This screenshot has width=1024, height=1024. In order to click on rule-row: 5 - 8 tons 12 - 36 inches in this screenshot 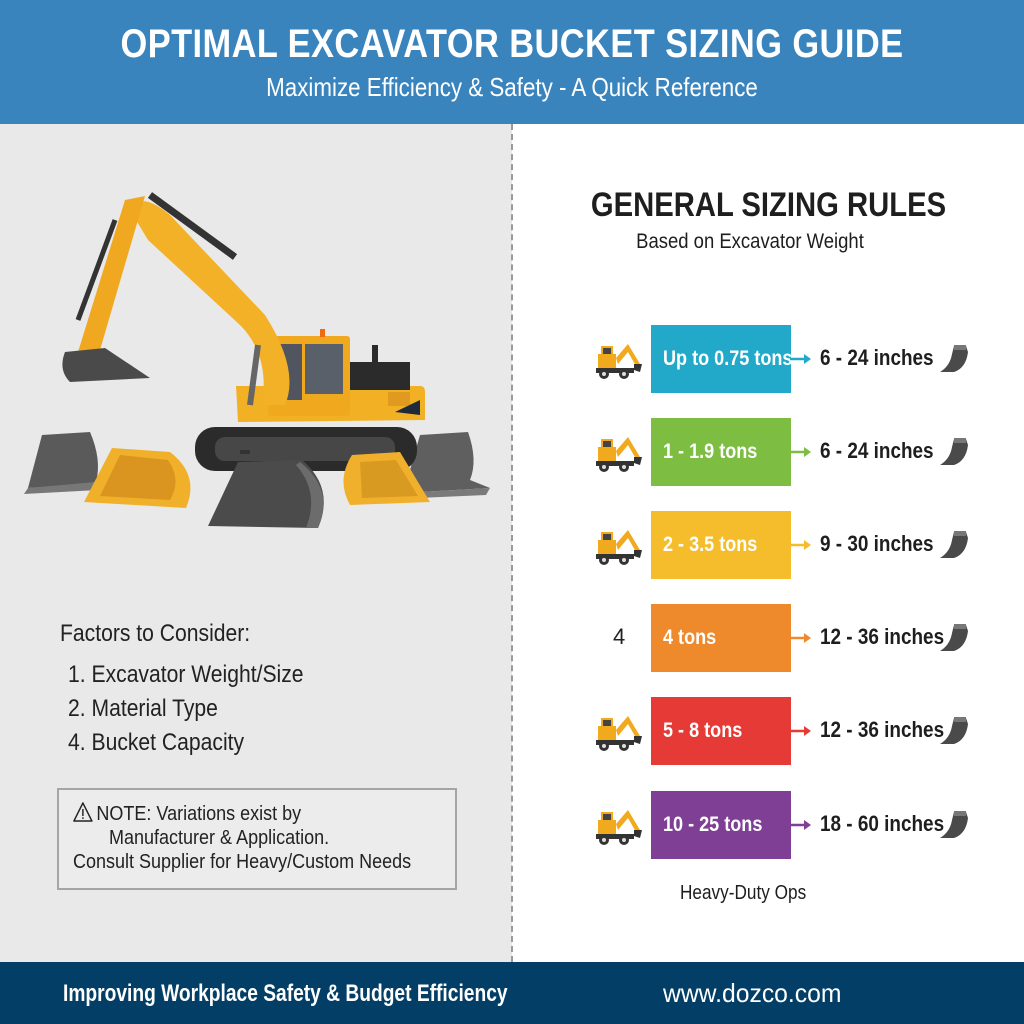, I will do `click(790, 731)`.